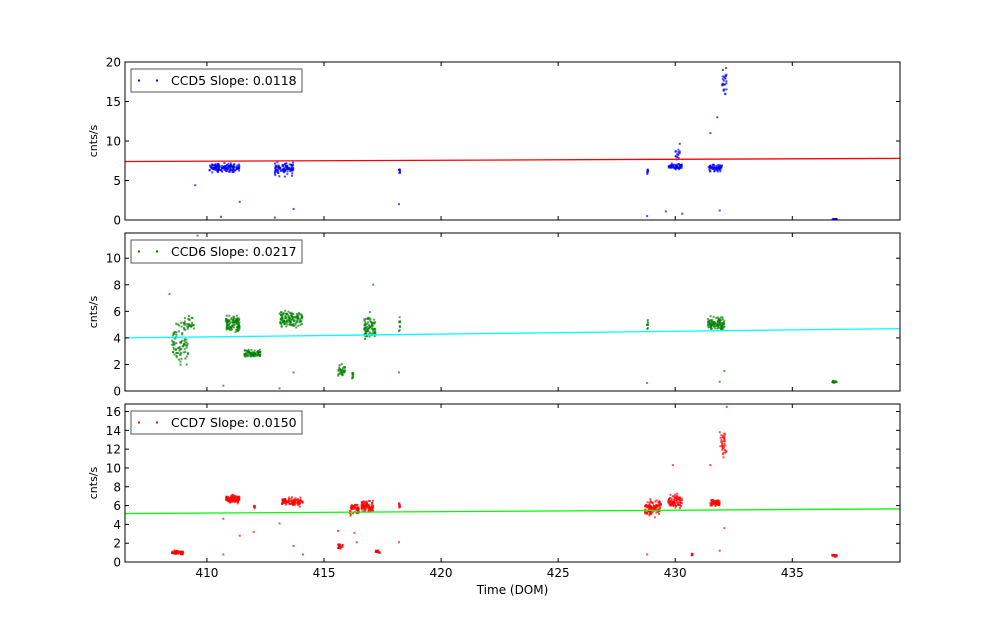 This screenshot has height=624, width=1000. What do you see at coordinates (324, 573) in the screenshot?
I see `x-tick-label: 415` at bounding box center [324, 573].